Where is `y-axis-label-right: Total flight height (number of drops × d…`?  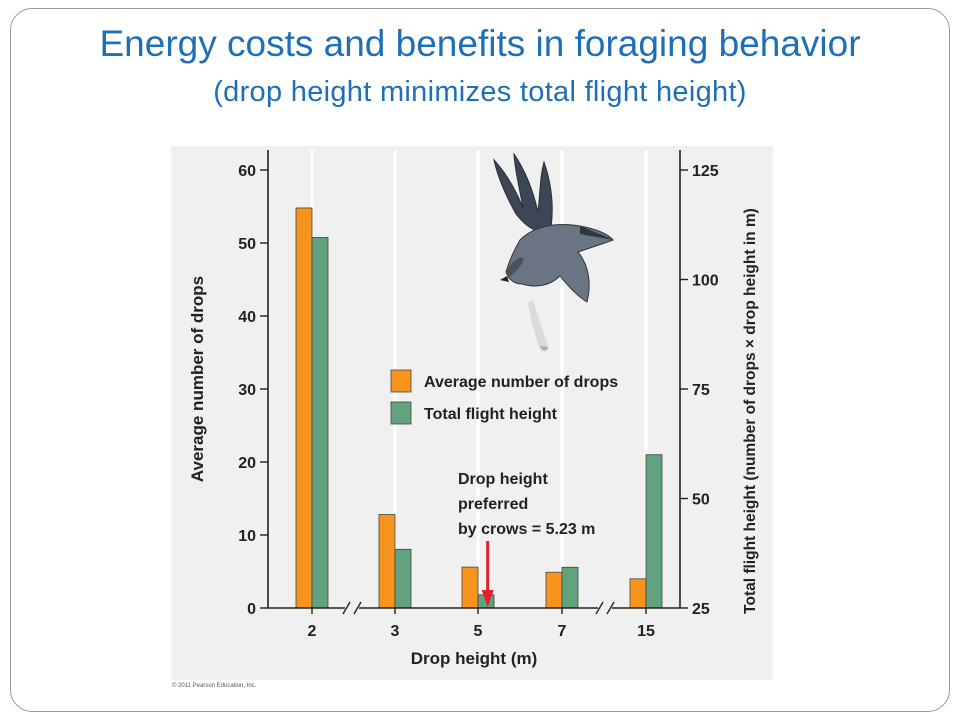 y-axis-label-right: Total flight height (number of drops × d… is located at coordinates (750, 411).